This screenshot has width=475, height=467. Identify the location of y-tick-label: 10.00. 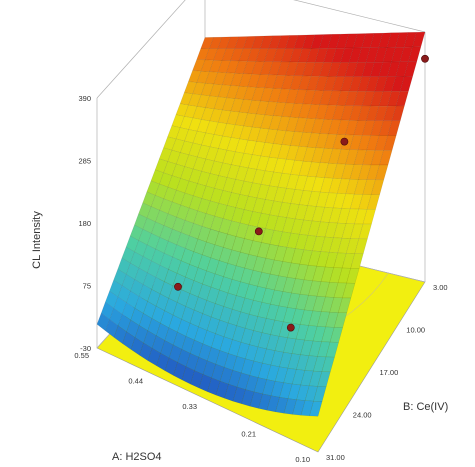
(415, 330).